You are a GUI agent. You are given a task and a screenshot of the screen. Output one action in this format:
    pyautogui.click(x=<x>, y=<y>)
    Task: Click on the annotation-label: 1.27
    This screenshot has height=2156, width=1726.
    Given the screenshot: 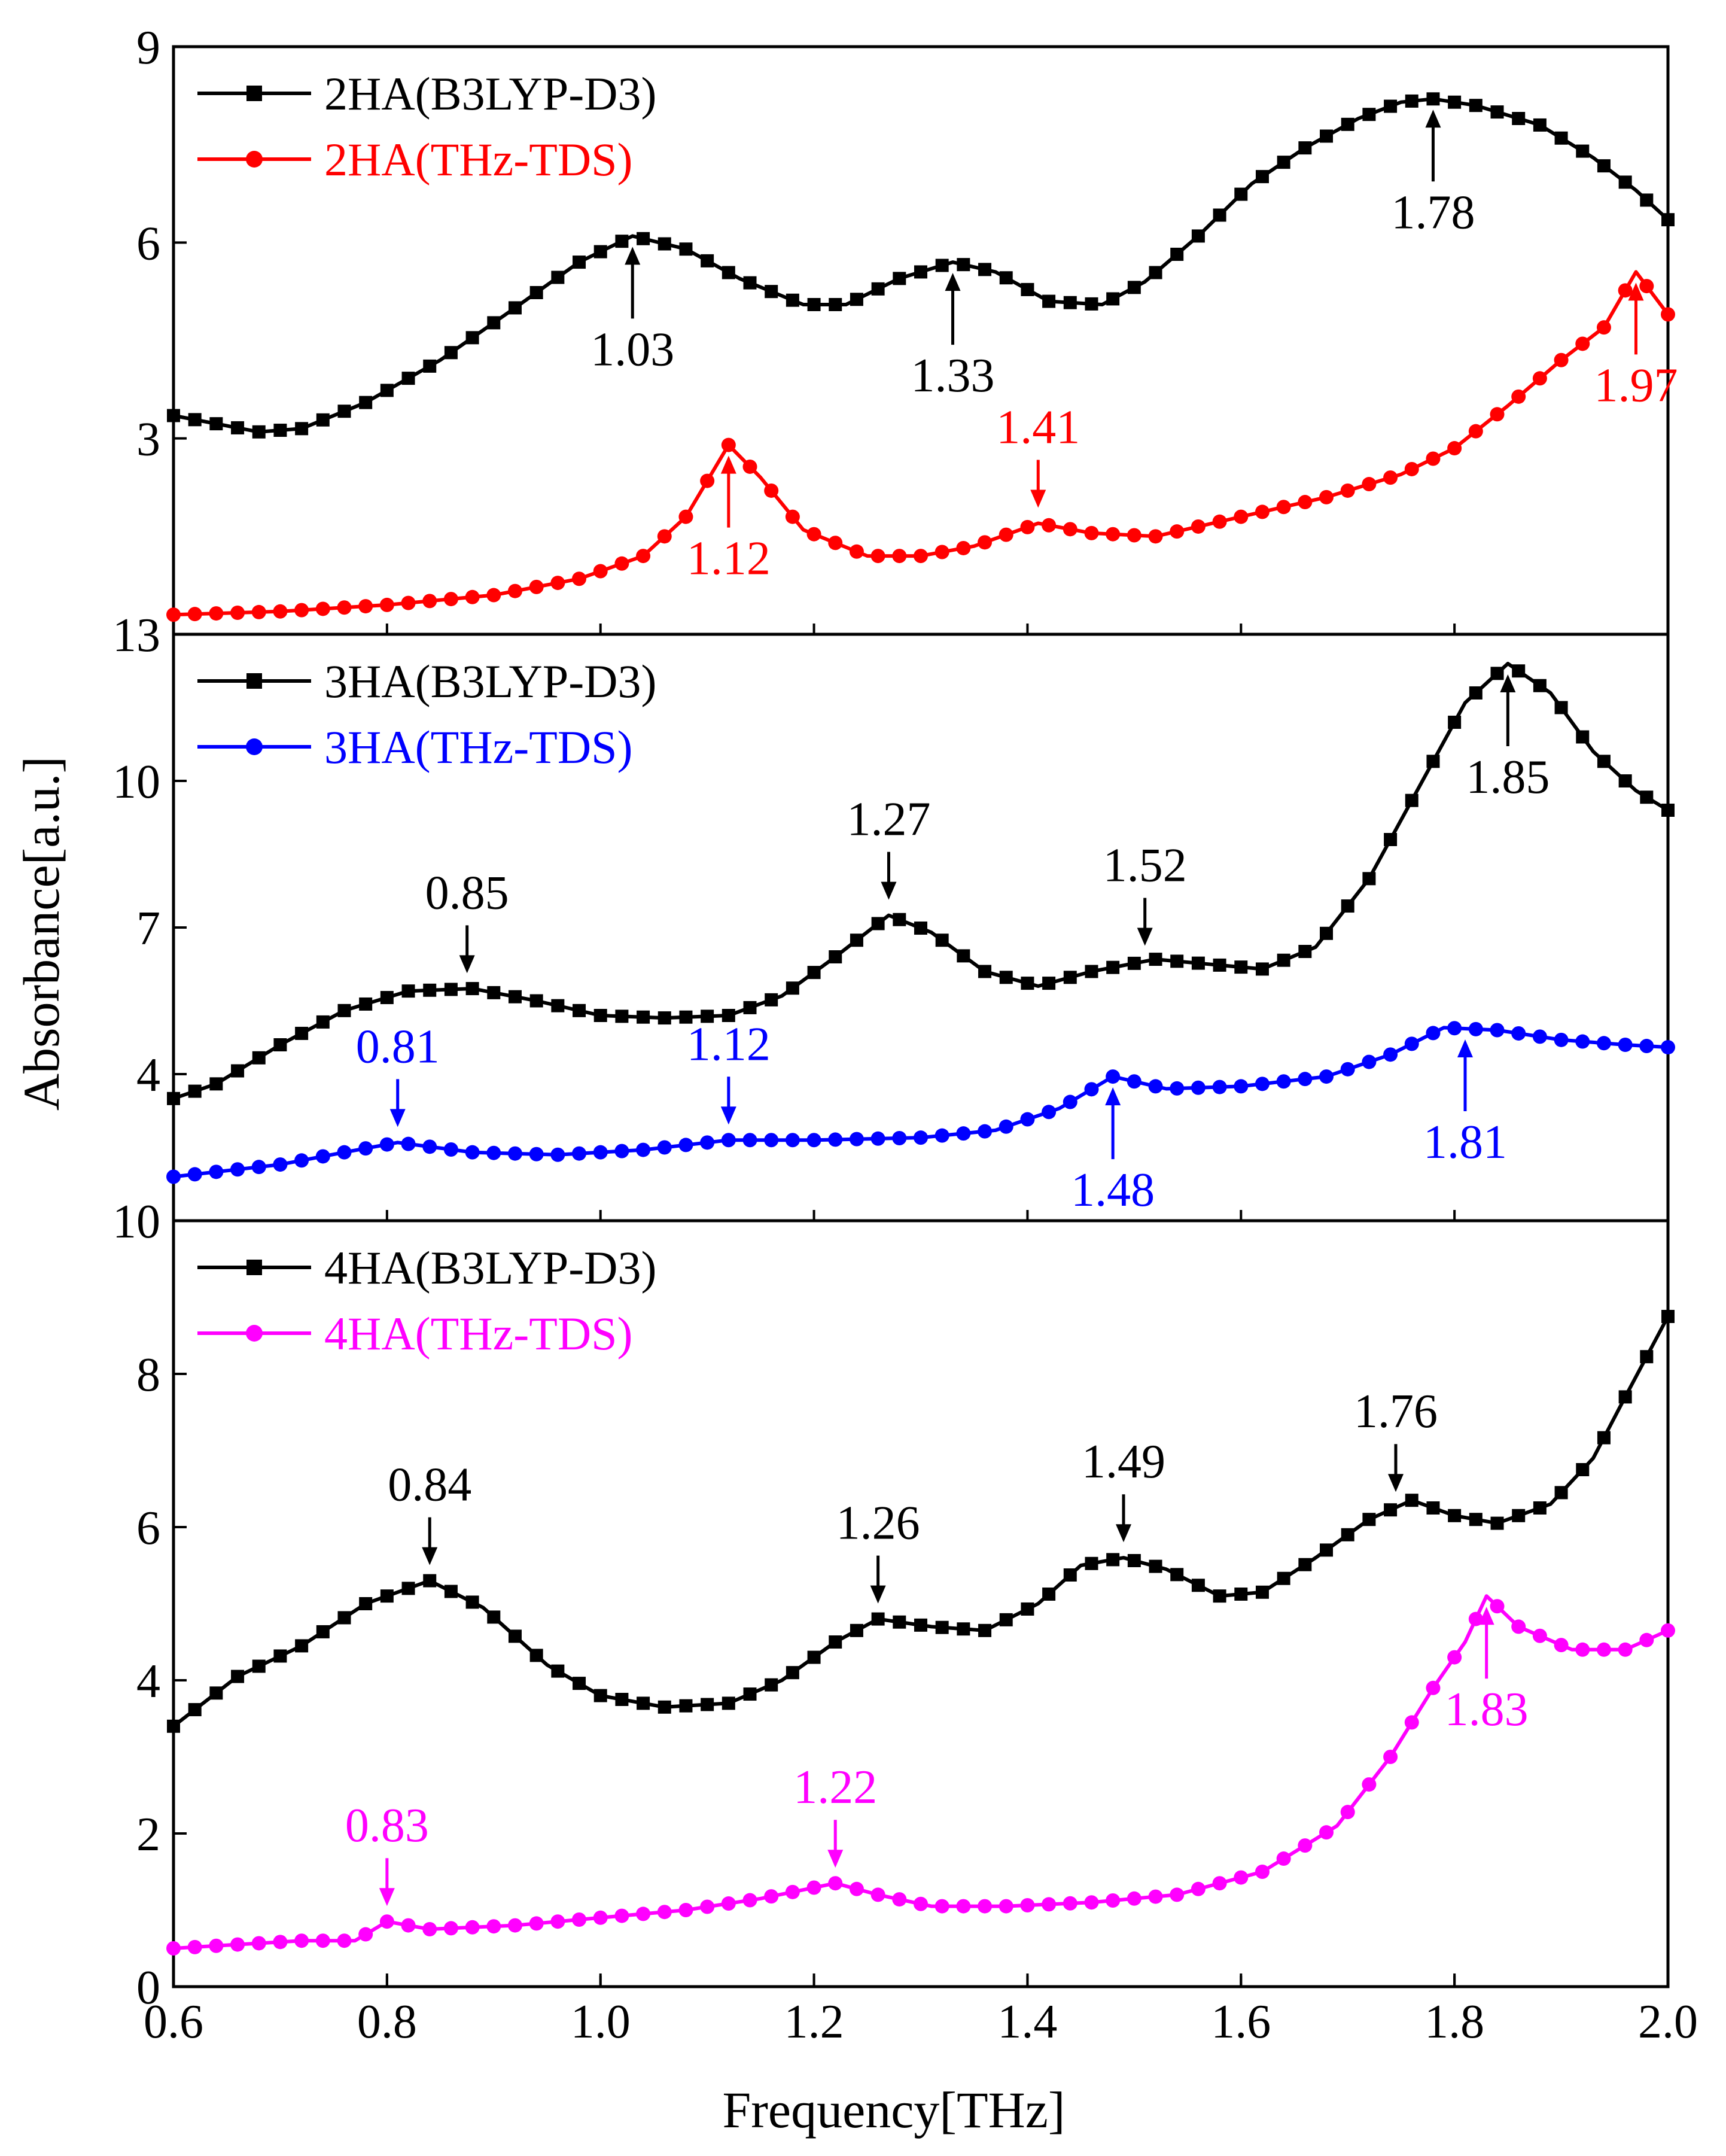 What is the action you would take?
    pyautogui.click(x=888, y=819)
    